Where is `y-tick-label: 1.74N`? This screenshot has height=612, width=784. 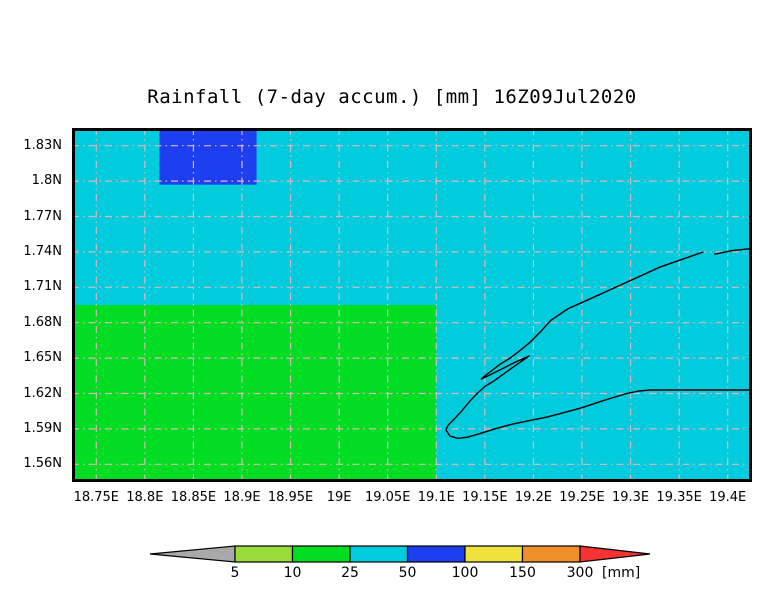
y-tick-label: 1.74N is located at coordinates (42, 251).